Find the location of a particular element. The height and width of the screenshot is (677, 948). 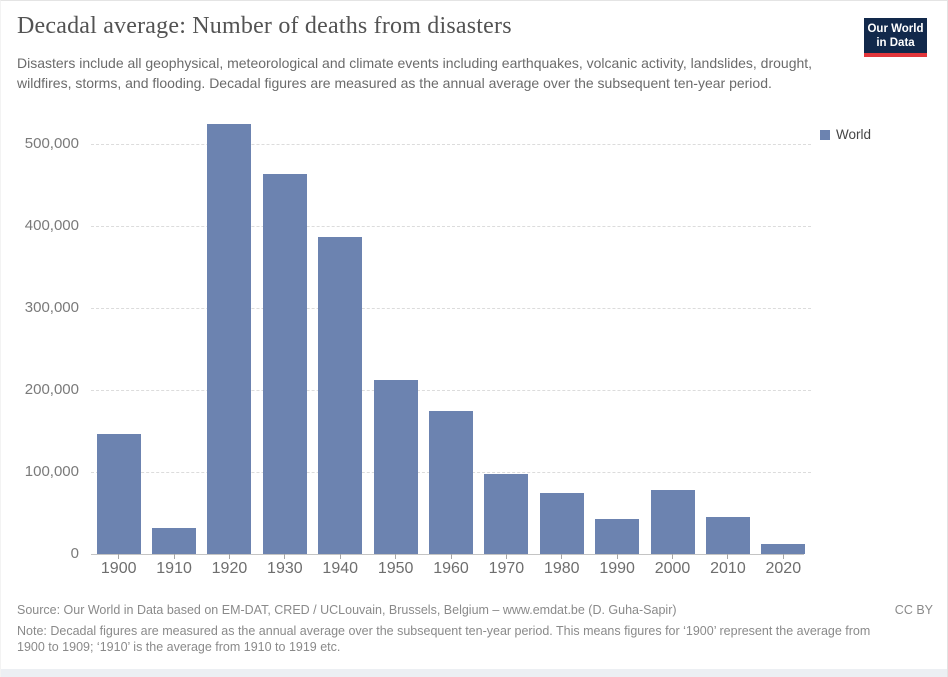

bar-1950 is located at coordinates (395, 467).